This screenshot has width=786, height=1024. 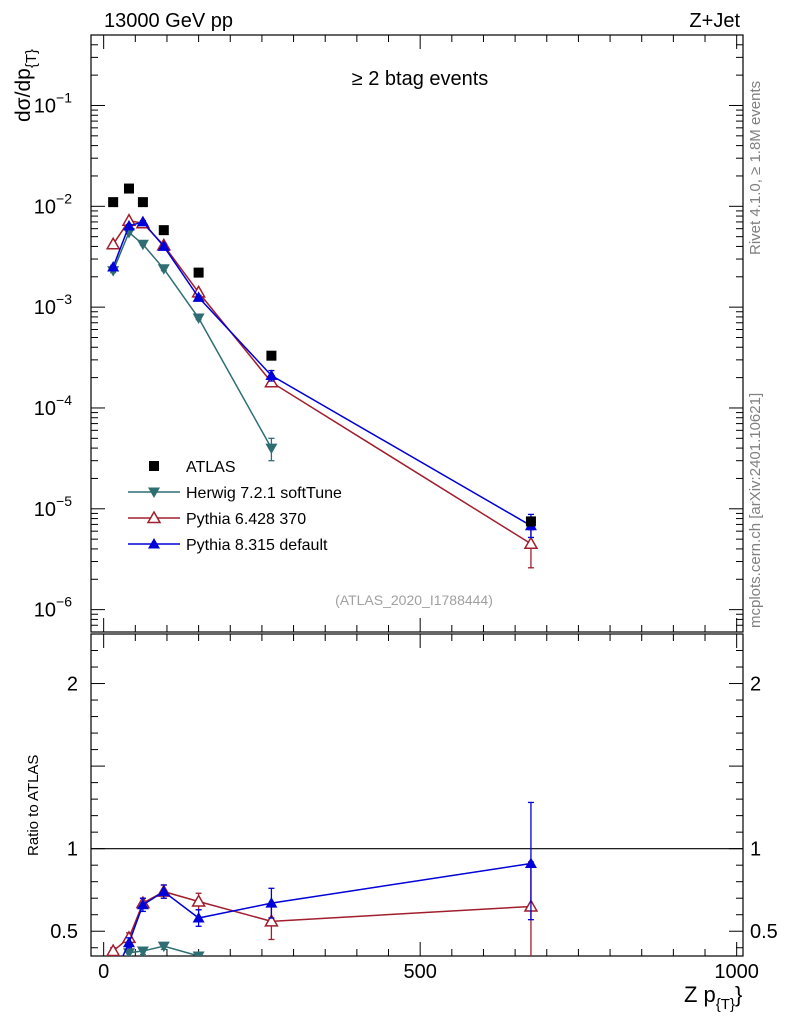 What do you see at coordinates (53, 103) in the screenshot?
I see `y-tick-label: 10⁻¹` at bounding box center [53, 103].